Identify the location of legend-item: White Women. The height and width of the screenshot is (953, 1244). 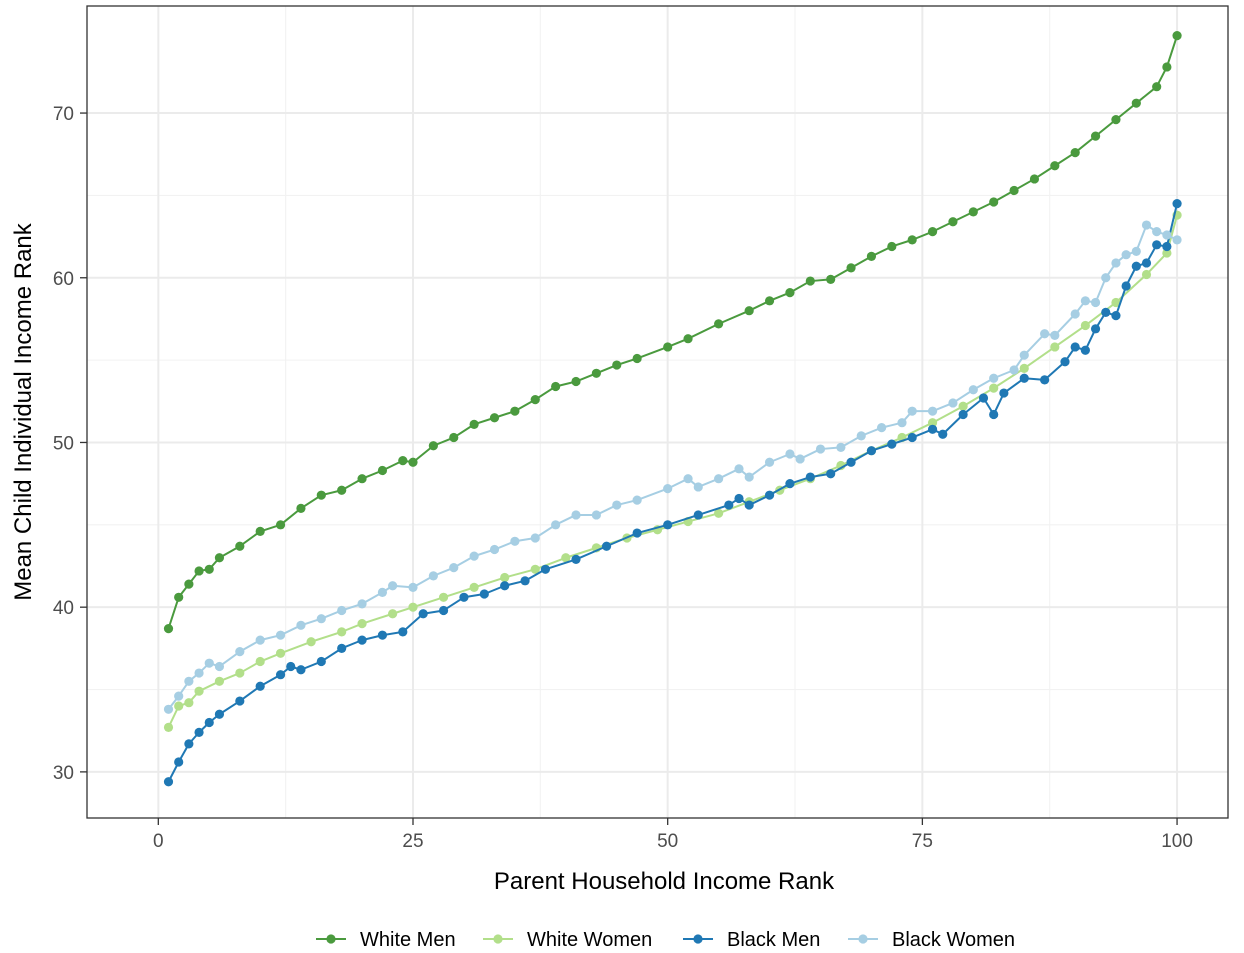
(567, 940).